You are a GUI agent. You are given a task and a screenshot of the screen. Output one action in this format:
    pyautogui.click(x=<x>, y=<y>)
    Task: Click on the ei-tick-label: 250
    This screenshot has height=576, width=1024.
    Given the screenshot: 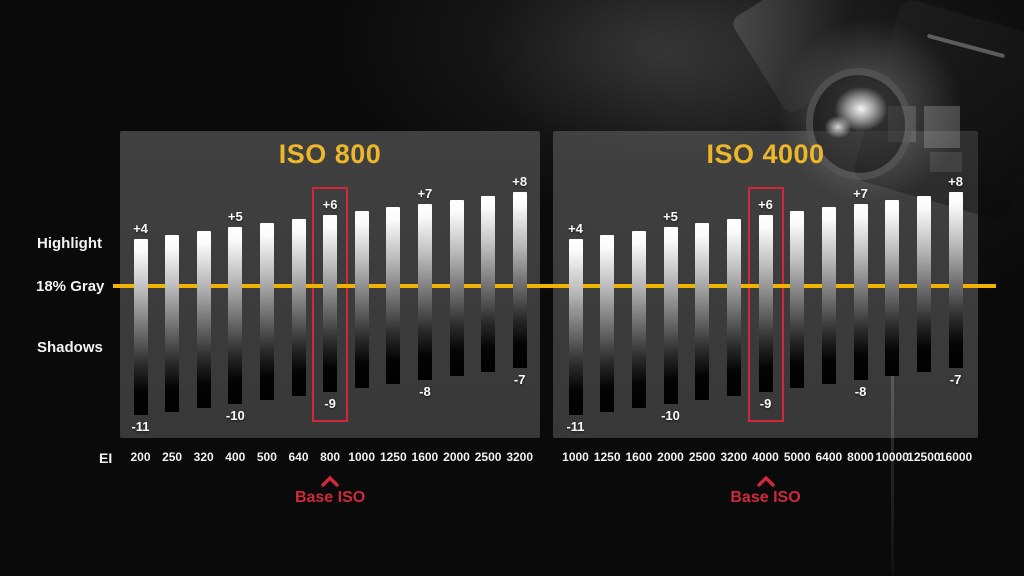 What is the action you would take?
    pyautogui.click(x=172, y=457)
    